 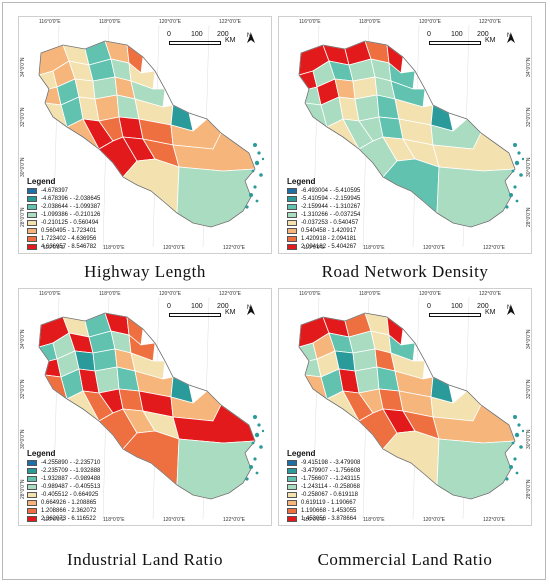 What do you see at coordinates (323, 223) in the screenshot?
I see `legend-entry: -0.037253 - 0.540457` at bounding box center [323, 223].